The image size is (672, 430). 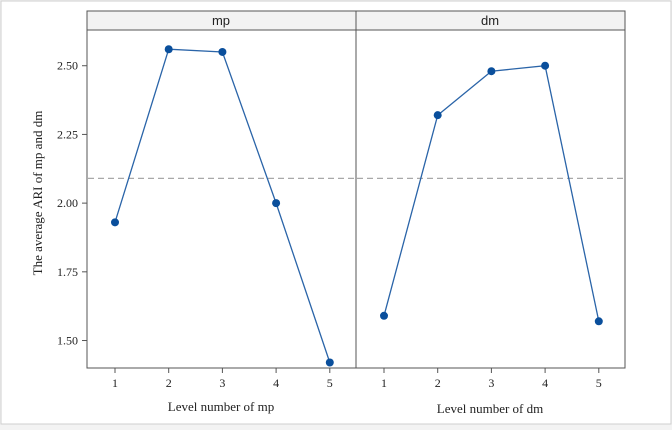 What do you see at coordinates (490, 408) in the screenshot?
I see `panel-dm-xlabel: Level number of dm` at bounding box center [490, 408].